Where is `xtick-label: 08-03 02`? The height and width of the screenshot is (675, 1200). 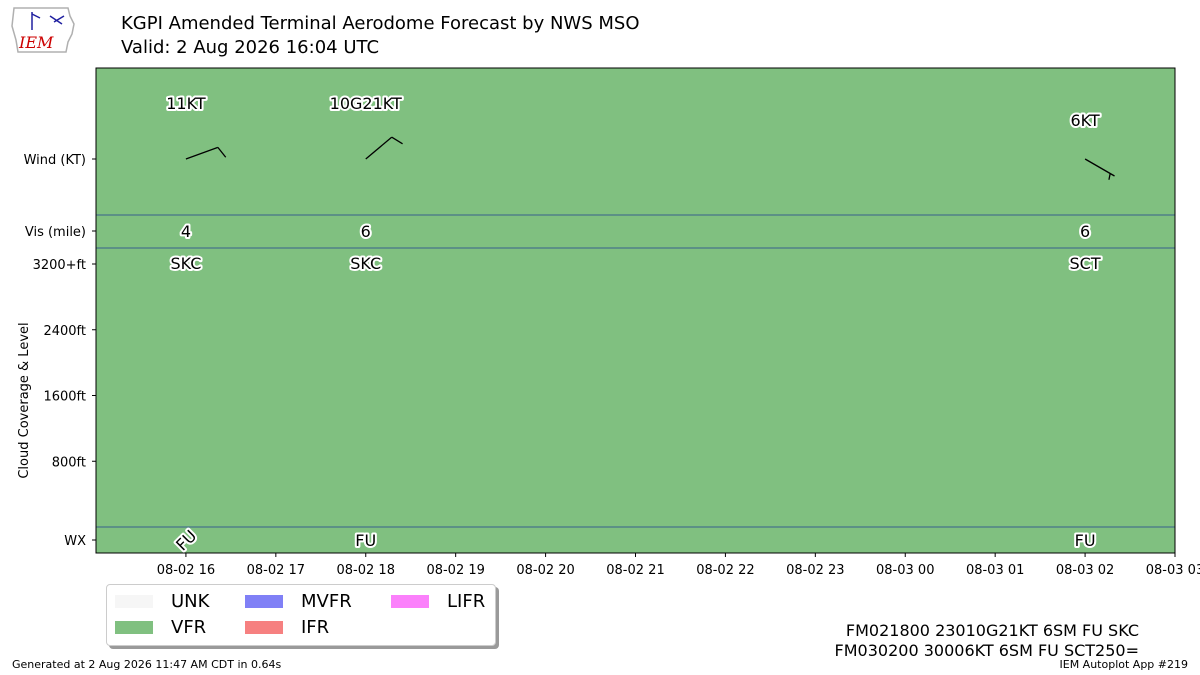 xtick-label: 08-03 02 is located at coordinates (1085, 570).